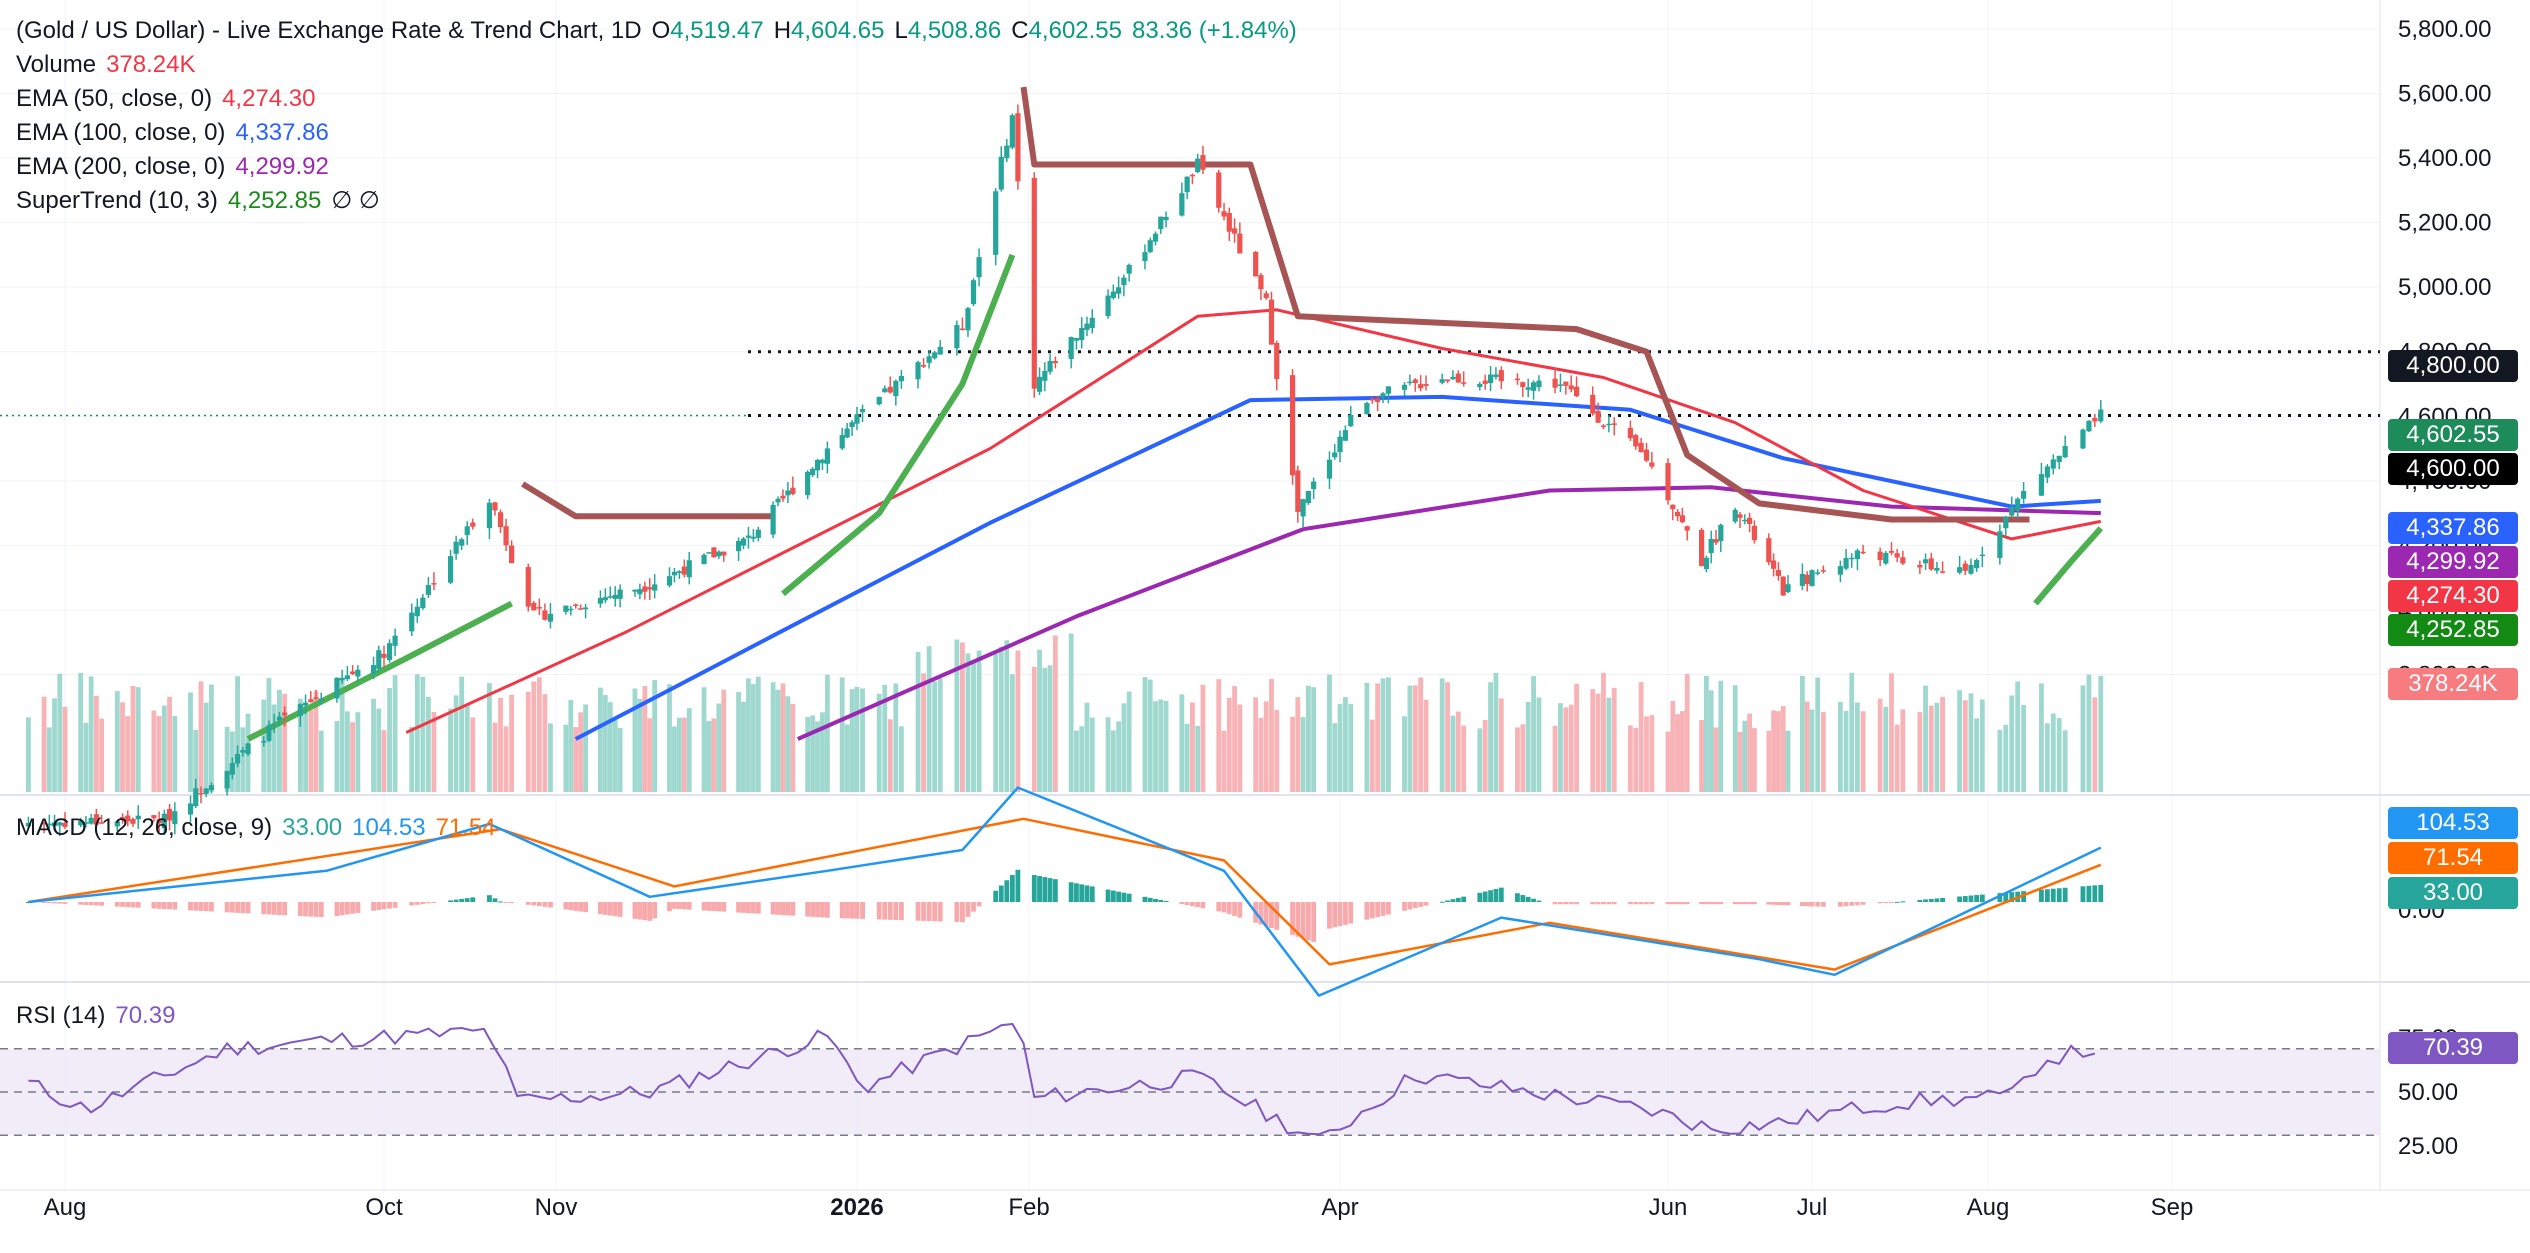 The image size is (2530, 1253). What do you see at coordinates (144, 827) in the screenshot?
I see `macd-label: MACD (12, 26, close, 9)` at bounding box center [144, 827].